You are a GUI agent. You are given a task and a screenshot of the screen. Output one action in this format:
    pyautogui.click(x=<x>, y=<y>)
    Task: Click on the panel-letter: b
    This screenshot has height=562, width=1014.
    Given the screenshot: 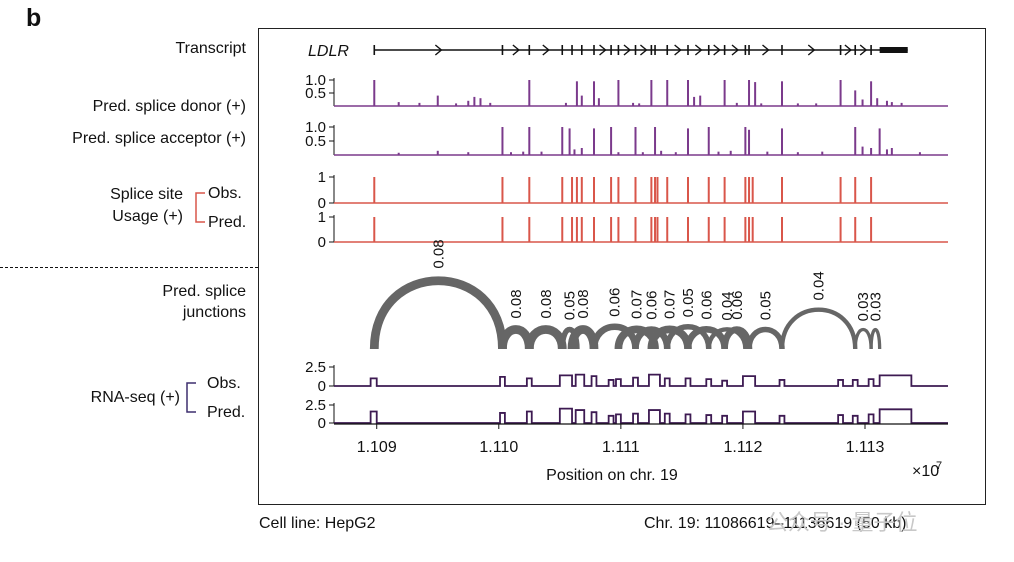 What is the action you would take?
    pyautogui.click(x=34, y=18)
    